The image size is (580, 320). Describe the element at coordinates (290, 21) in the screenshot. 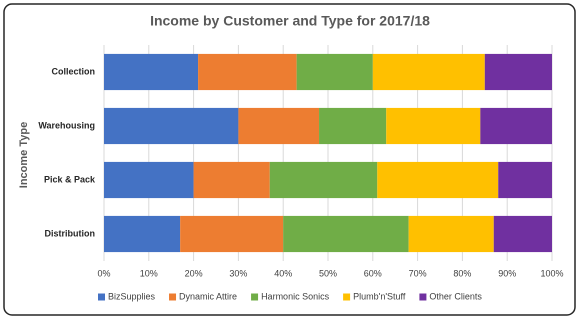

I see `chart-title: Income by Customer and Type for 2017/18` at that location.